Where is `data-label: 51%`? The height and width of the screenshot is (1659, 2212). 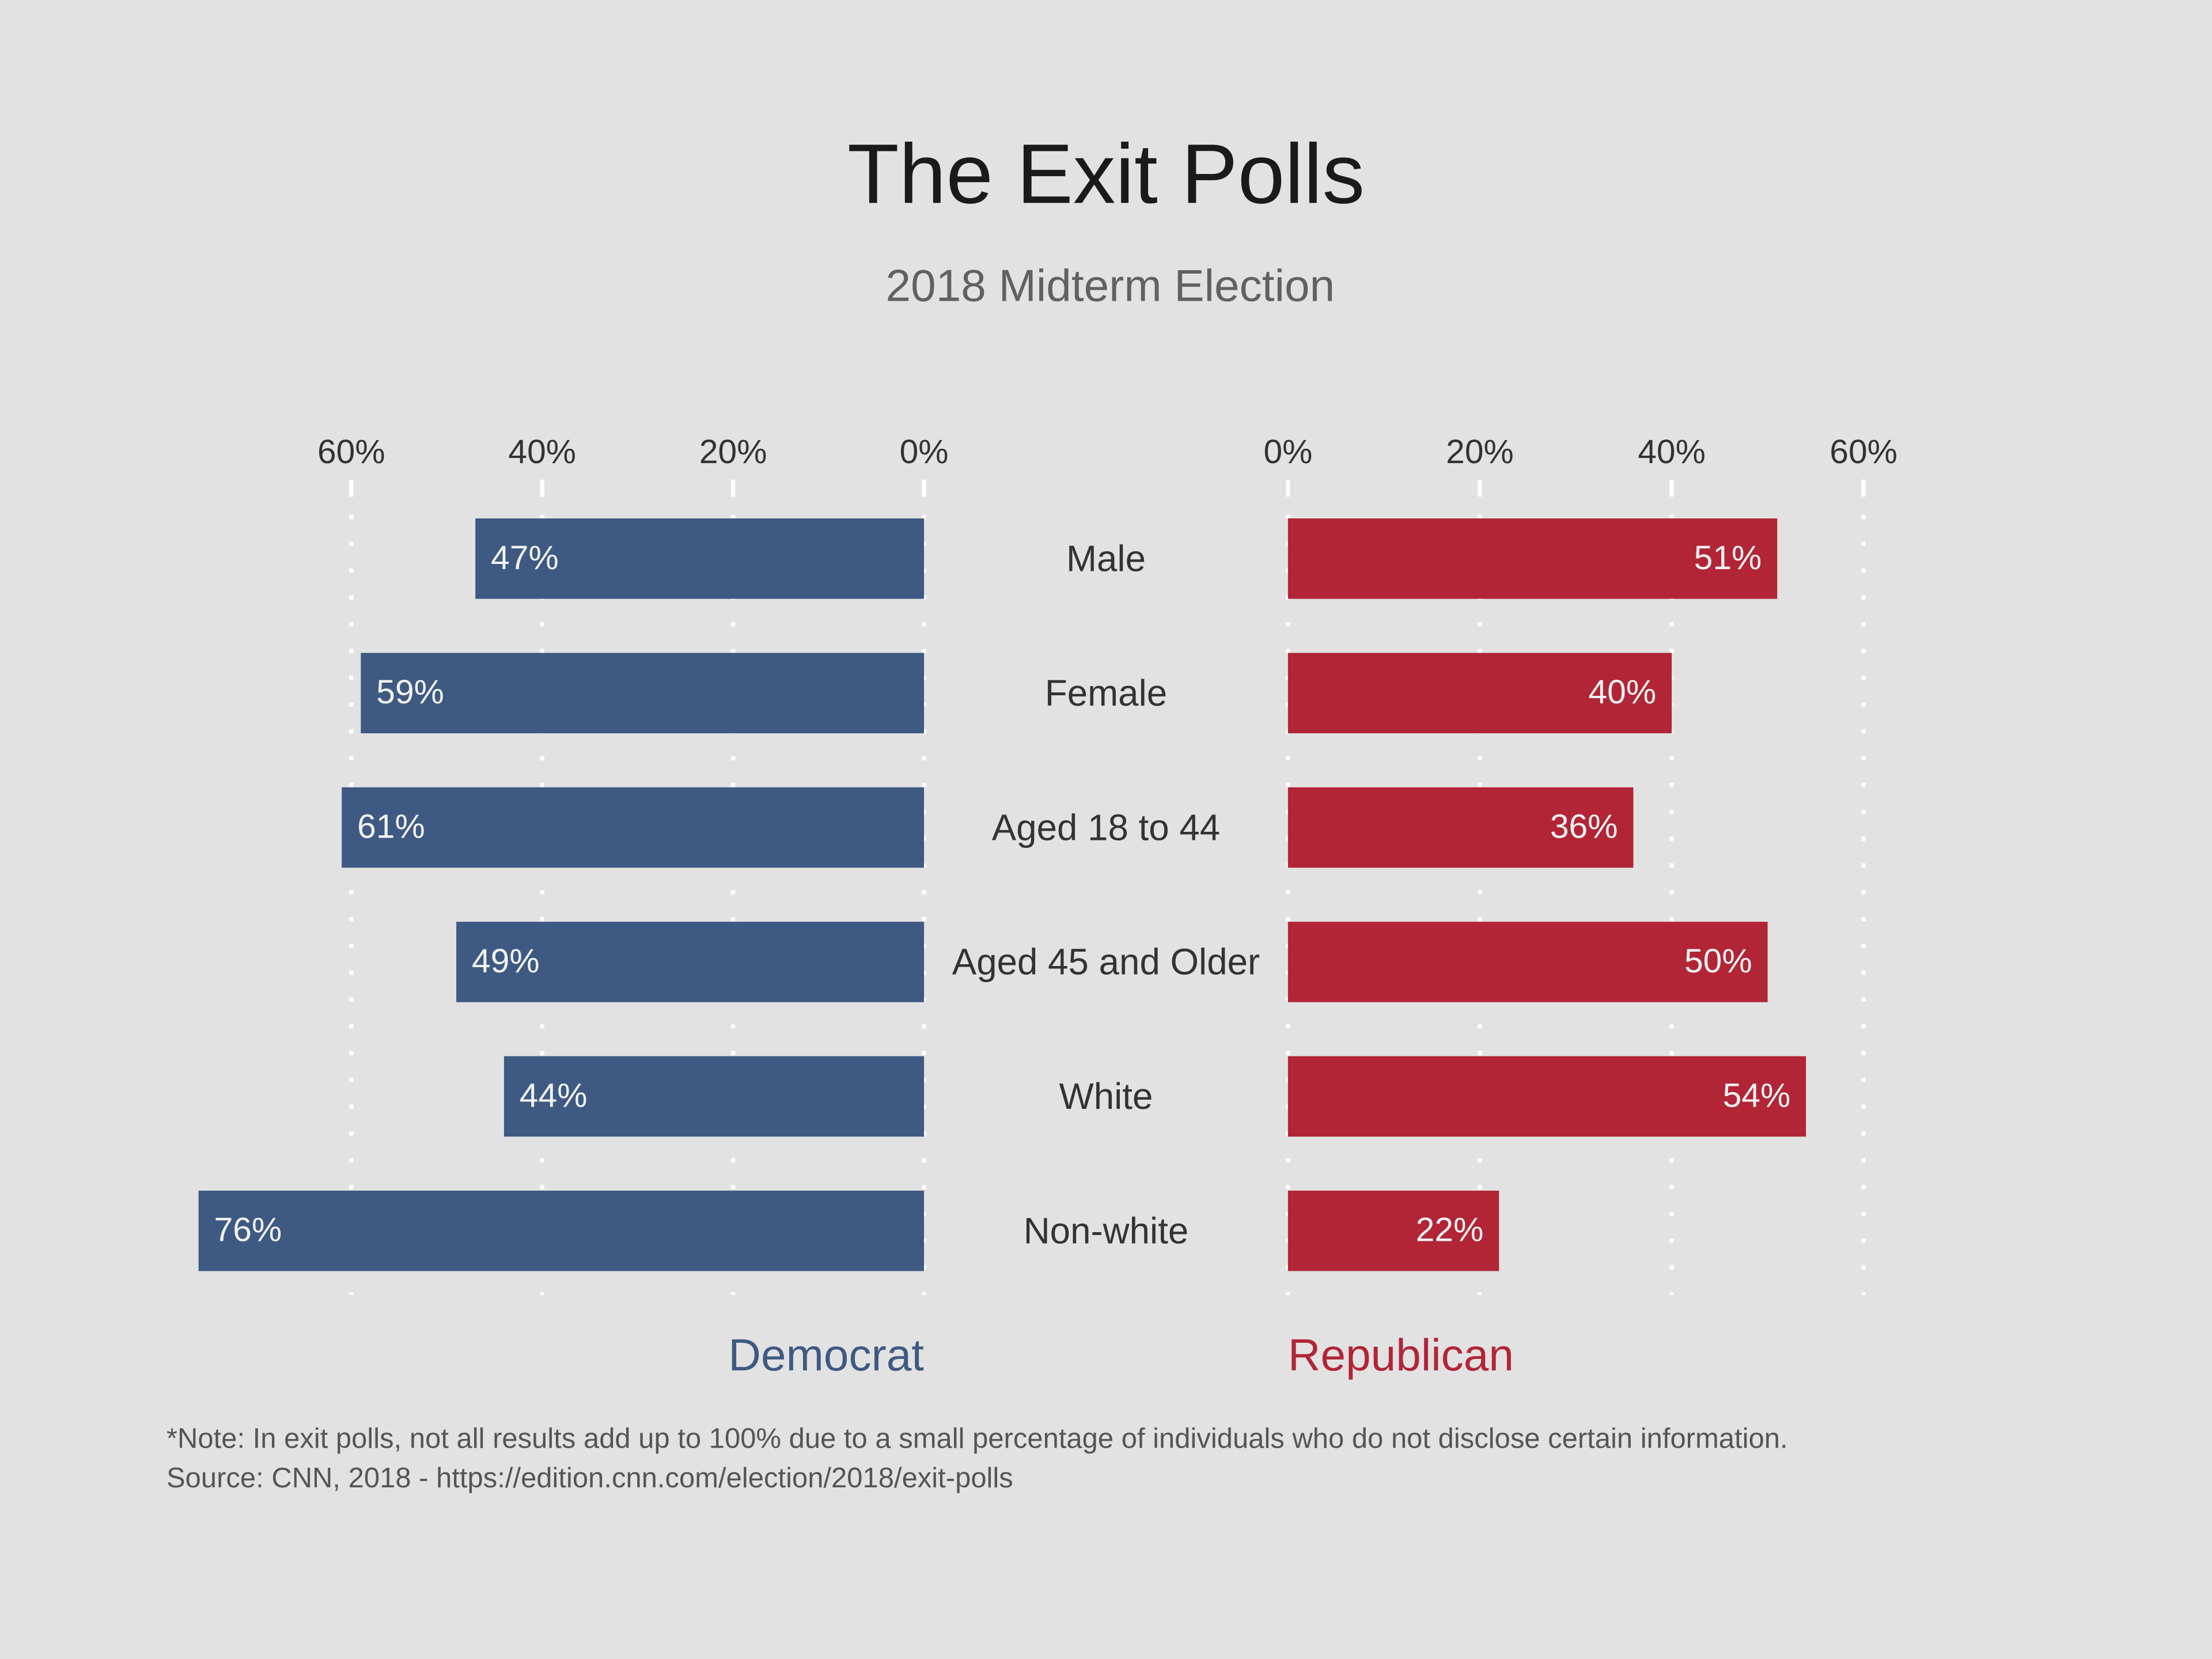 data-label: 51% is located at coordinates (1728, 558).